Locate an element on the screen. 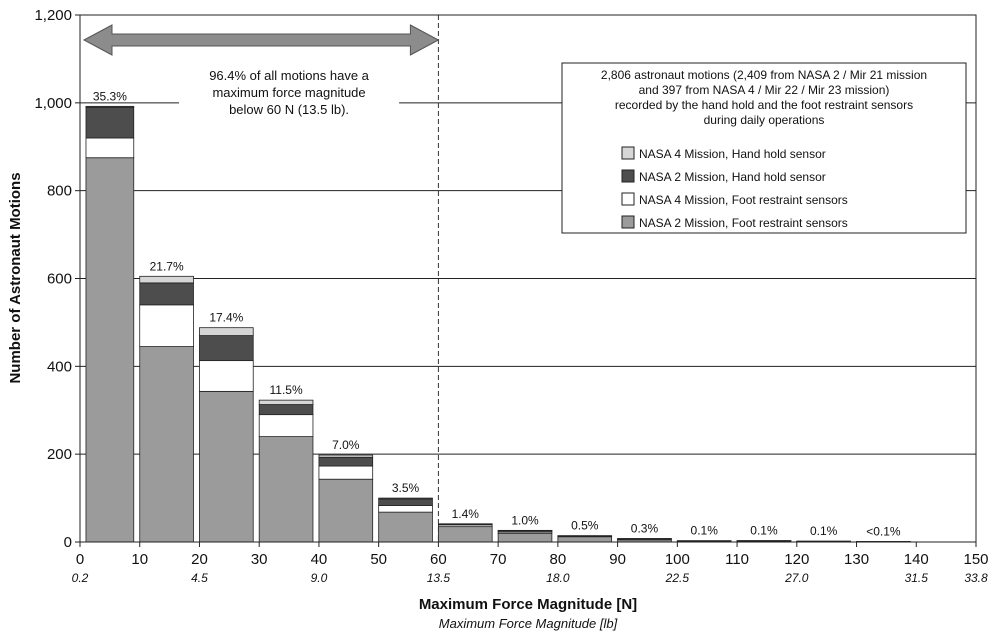 This screenshot has height=632, width=992. y-tick-label: 600 is located at coordinates (59, 279).